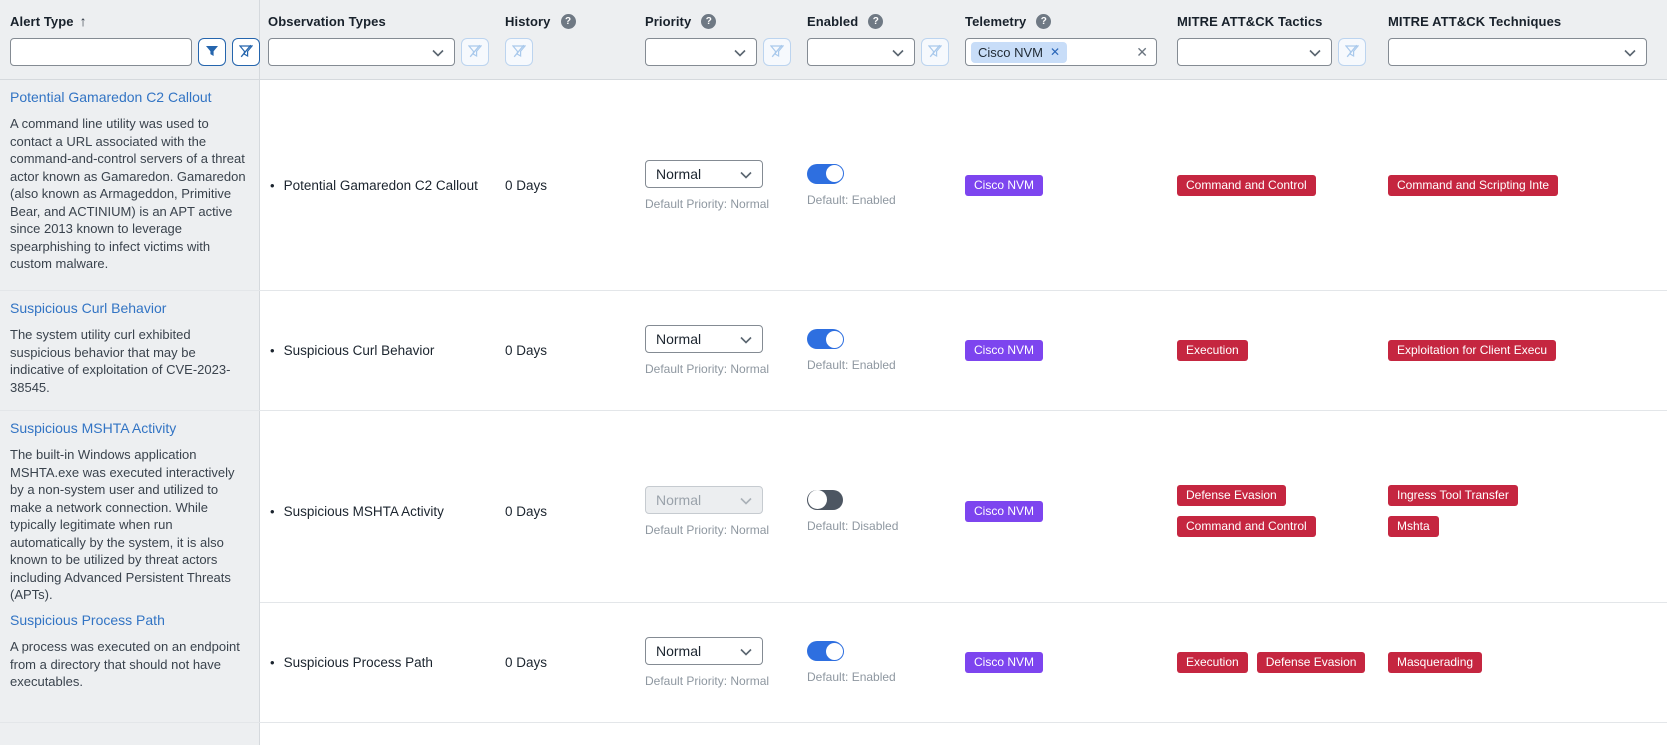  What do you see at coordinates (709, 21) in the screenshot?
I see `priority-help-icon: ?` at bounding box center [709, 21].